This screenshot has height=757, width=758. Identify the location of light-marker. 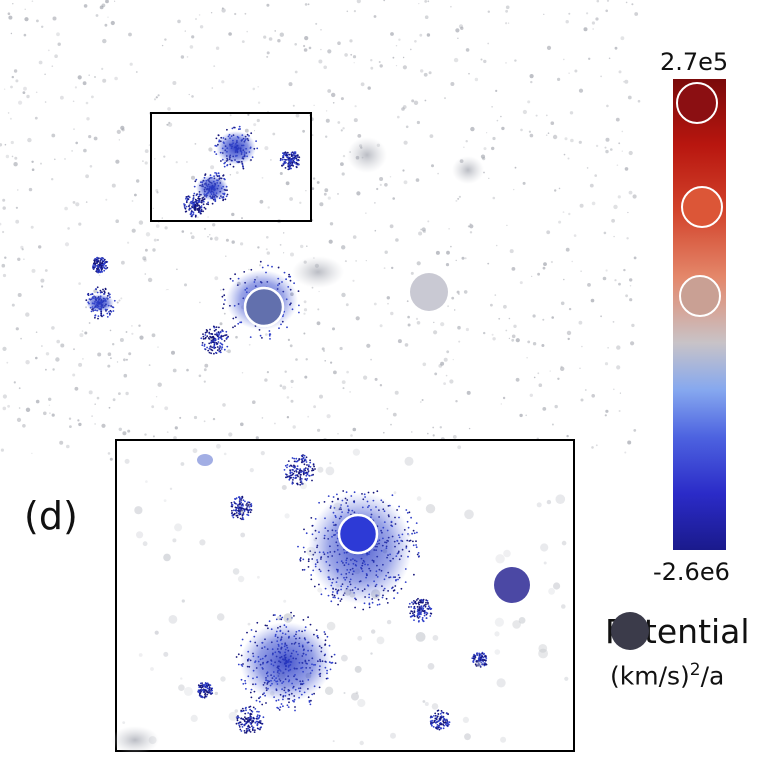
(429, 292).